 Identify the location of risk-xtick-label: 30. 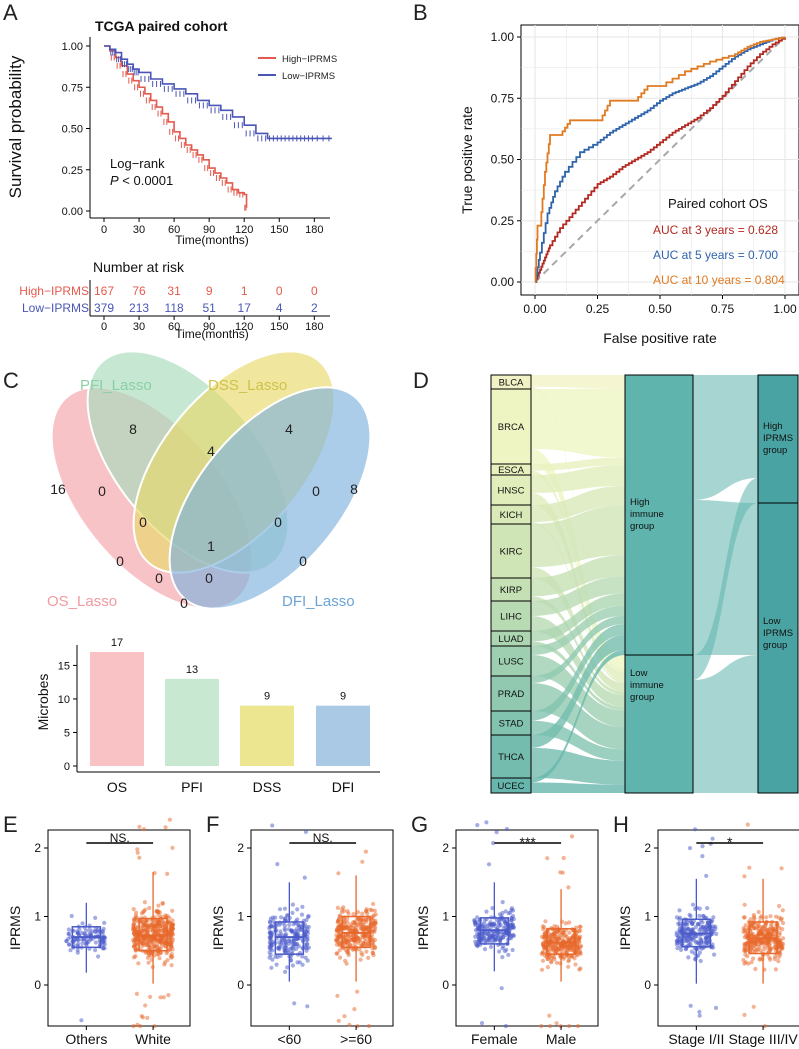
(139, 327).